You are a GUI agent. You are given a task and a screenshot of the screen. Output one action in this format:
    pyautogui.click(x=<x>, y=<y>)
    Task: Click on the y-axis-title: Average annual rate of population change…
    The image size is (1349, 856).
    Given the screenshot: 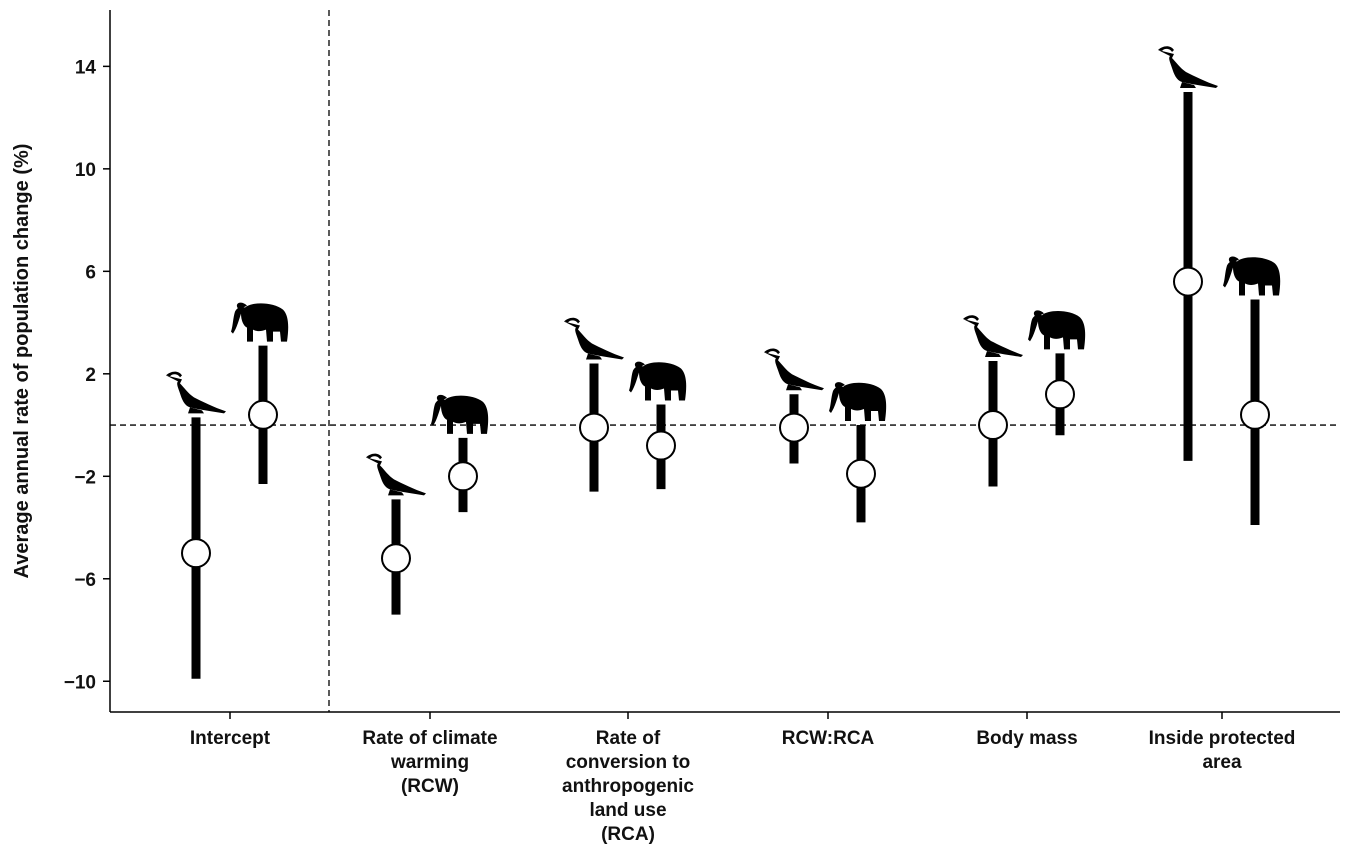 What is the action you would take?
    pyautogui.click(x=22, y=361)
    